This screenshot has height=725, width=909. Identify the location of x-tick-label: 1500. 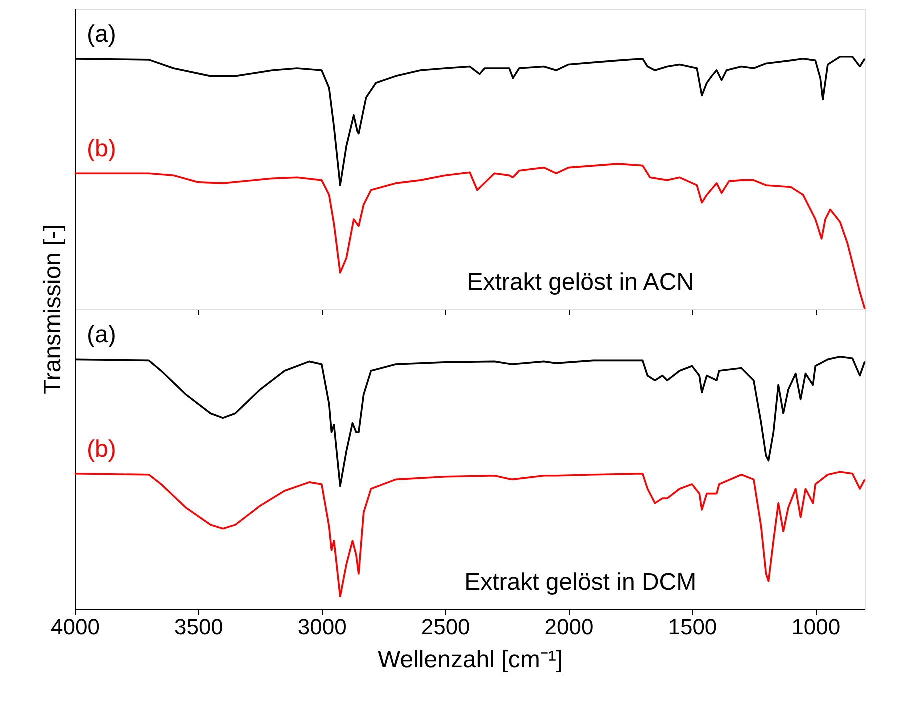
(693, 627).